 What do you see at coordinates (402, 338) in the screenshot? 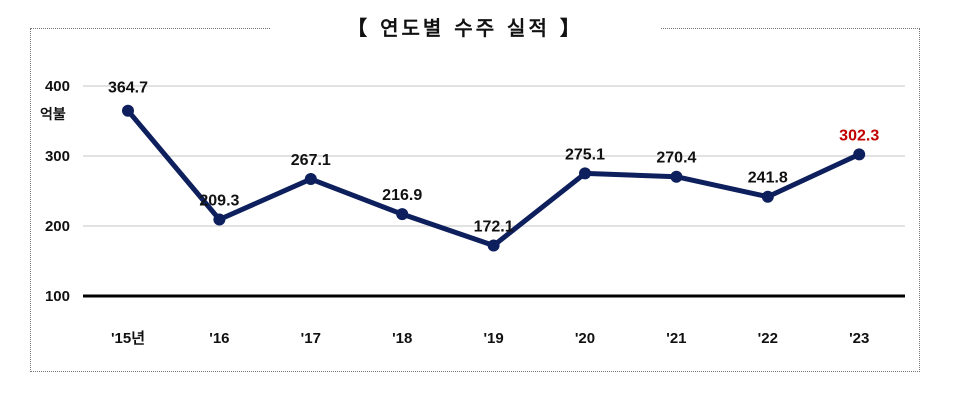
I see `x-tick-label: '18` at bounding box center [402, 338].